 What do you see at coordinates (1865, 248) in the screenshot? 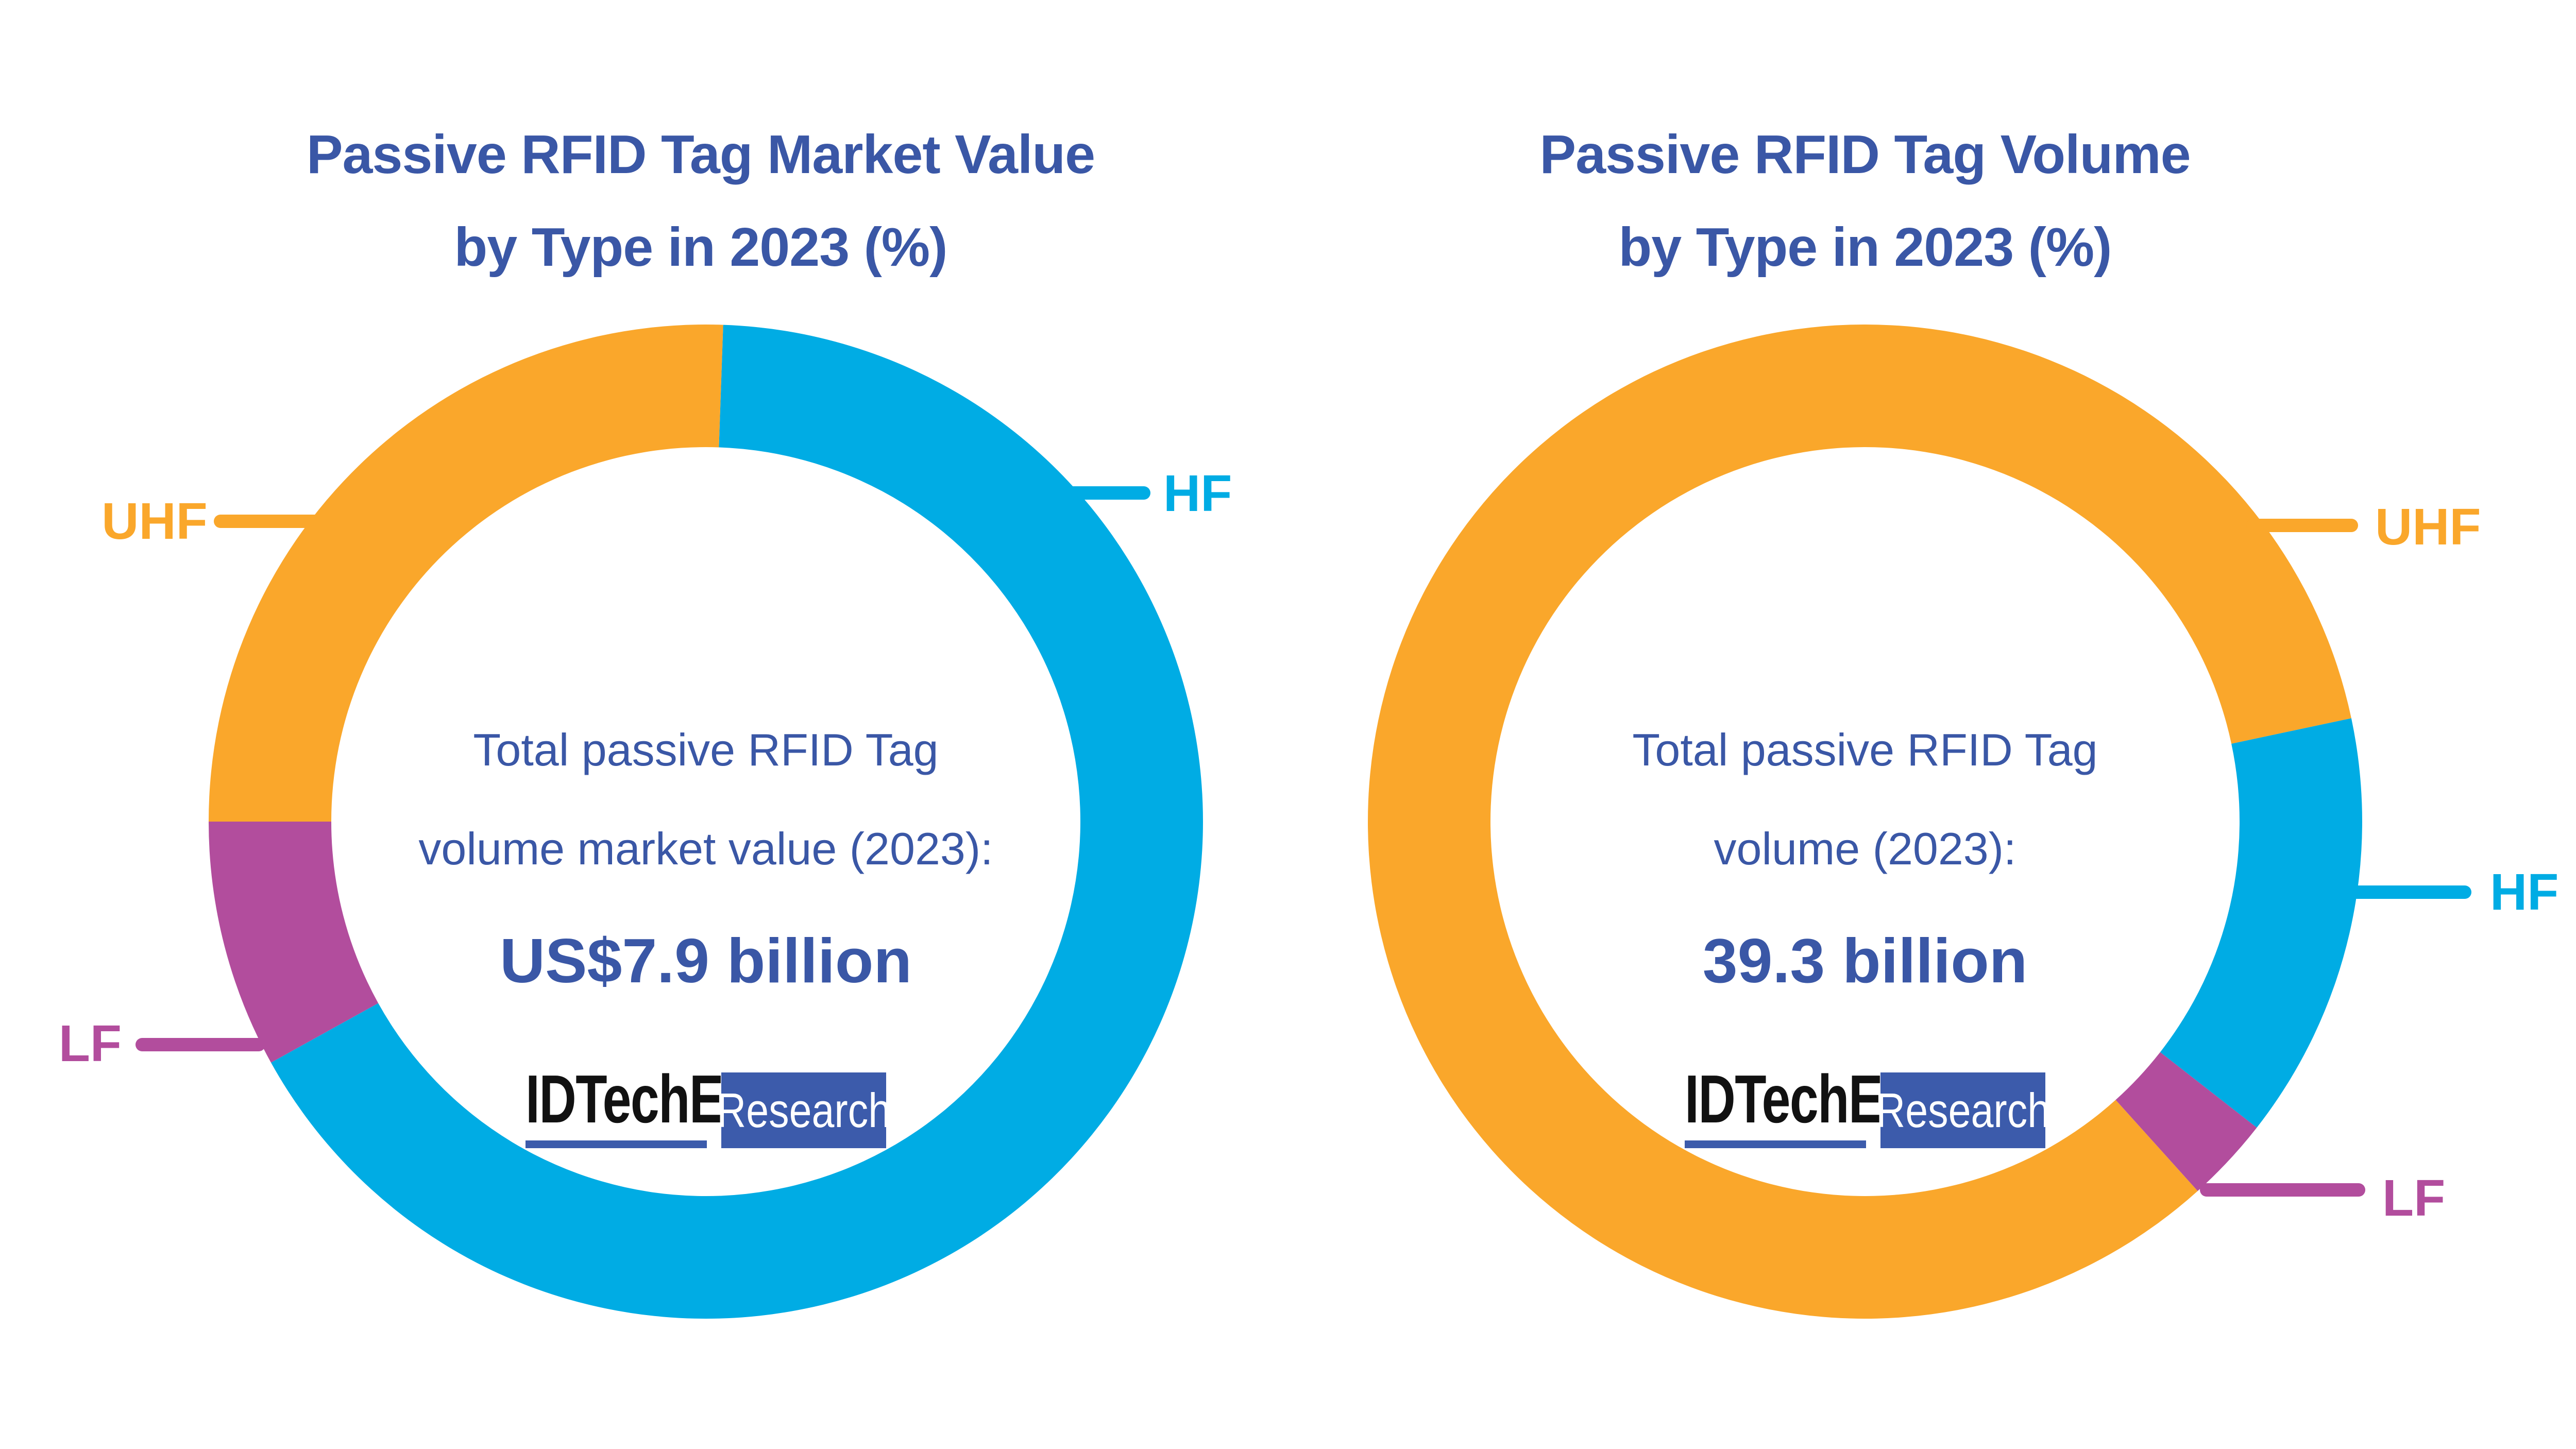
I see `right-chart-title-line2: by Type in 2023 (%)` at bounding box center [1865, 248].